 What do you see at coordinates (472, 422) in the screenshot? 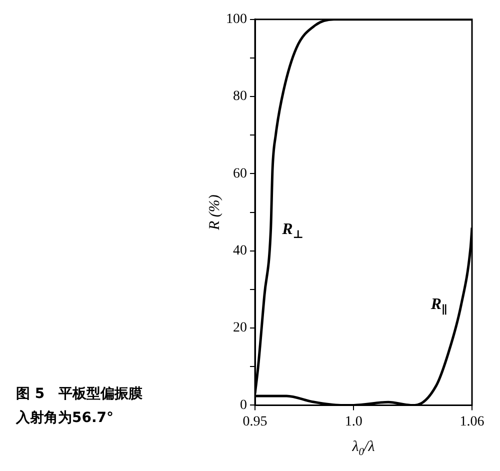
I see `x-tick-label: 1.06` at bounding box center [472, 422].